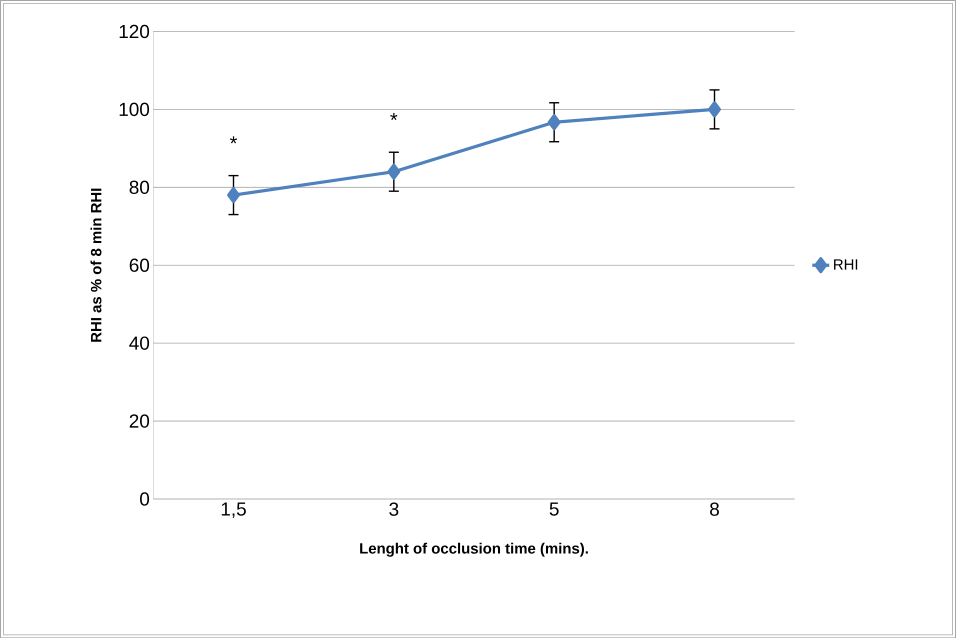 The height and width of the screenshot is (638, 956). I want to click on y-tick-label: 20, so click(140, 421).